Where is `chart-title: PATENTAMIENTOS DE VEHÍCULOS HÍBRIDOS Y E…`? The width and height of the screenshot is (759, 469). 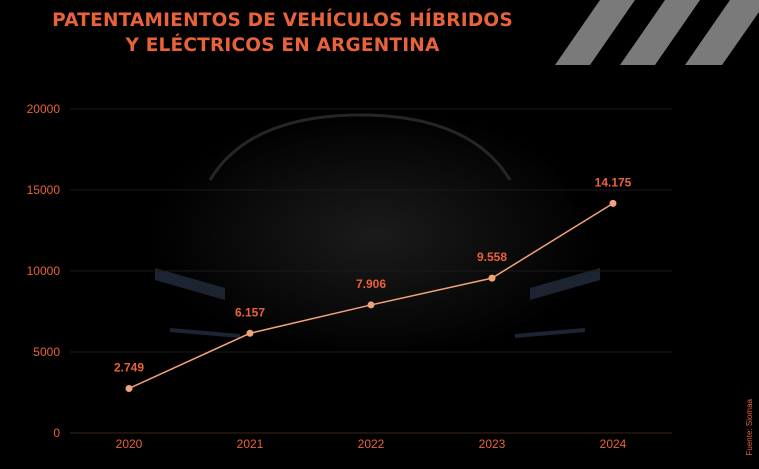
chart-title: PATENTAMIENTOS DE VEHÍCULOS HÍBRIDOS Y E… is located at coordinates (282, 33).